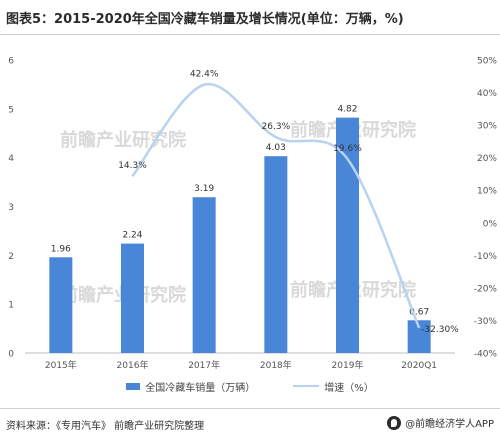 This screenshot has width=500, height=438. Describe the element at coordinates (123, 140) in the screenshot. I see `watermark-text: 前瞻产业研究院` at that location.